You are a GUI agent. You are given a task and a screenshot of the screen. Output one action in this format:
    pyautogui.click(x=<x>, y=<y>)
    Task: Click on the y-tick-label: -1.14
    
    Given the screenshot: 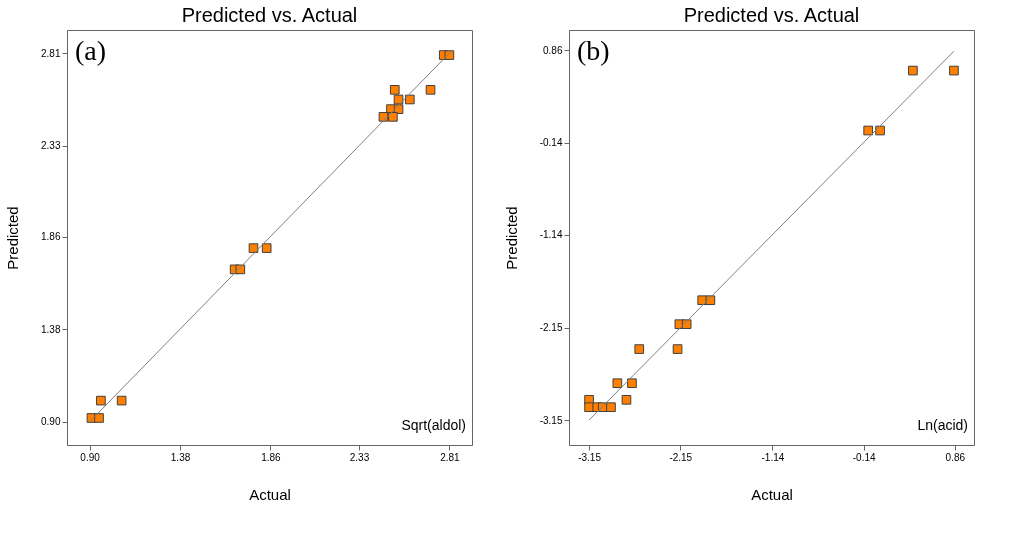 What is the action you would take?
    pyautogui.click(x=551, y=235)
    